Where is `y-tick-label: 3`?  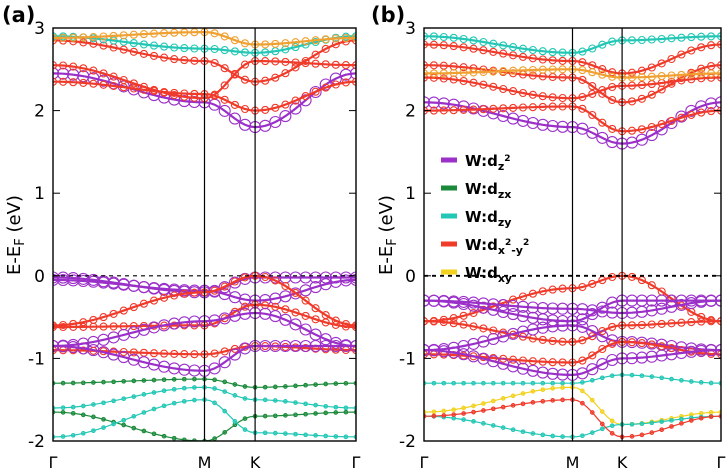 y-tick-label: 3 is located at coordinates (410, 29).